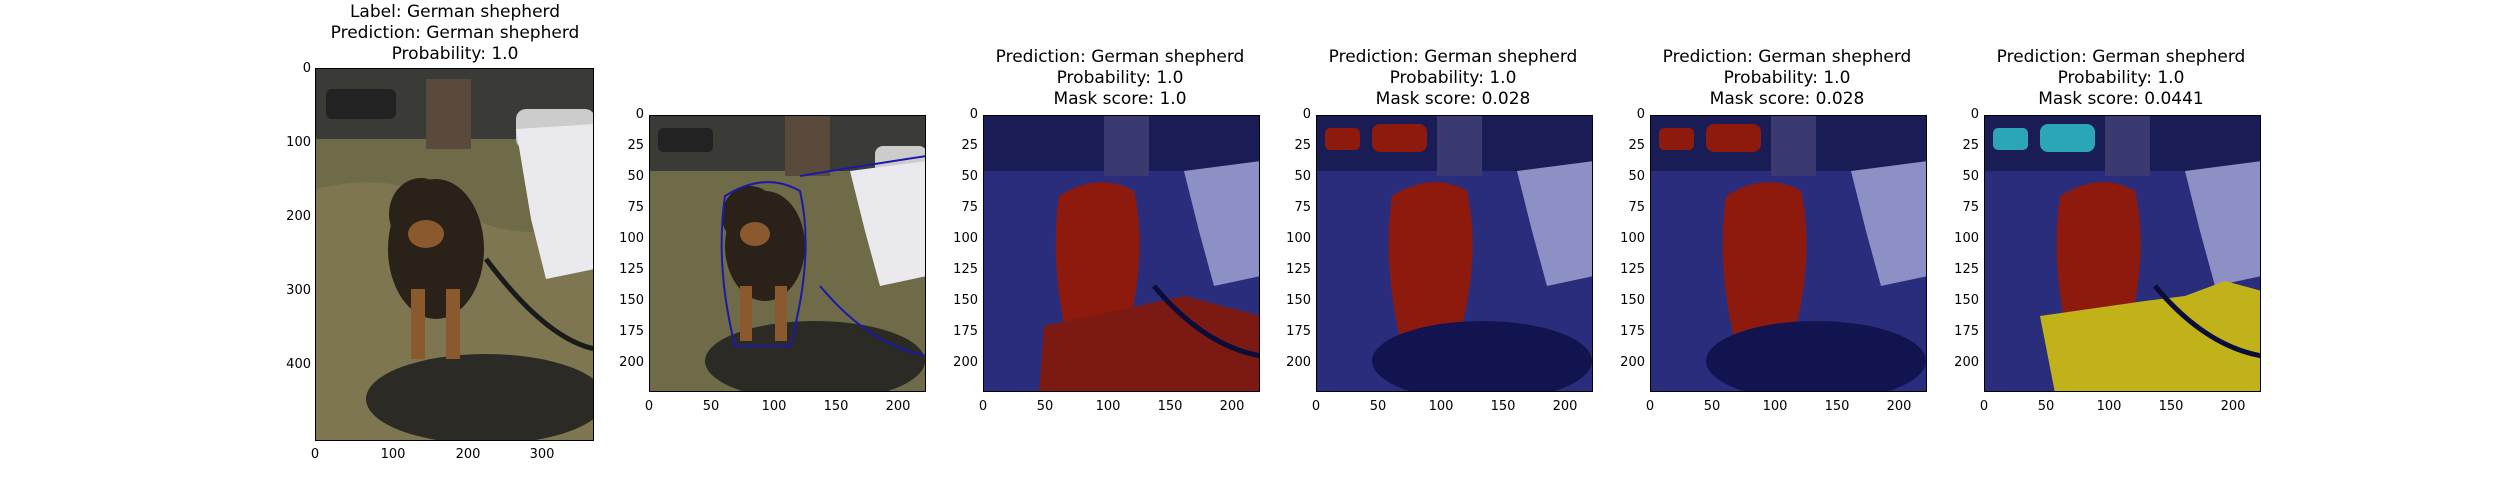  Describe the element at coordinates (774, 406) in the screenshot. I see `panel-2-xtick-label: 100` at that location.